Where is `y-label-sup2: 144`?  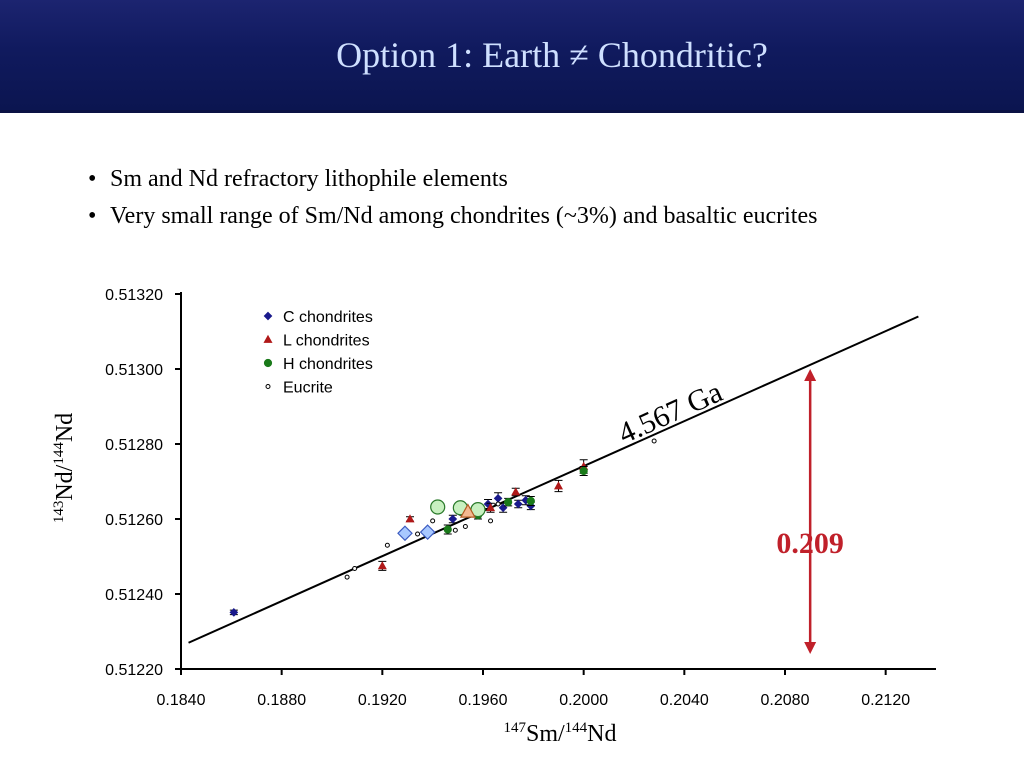 y-label-sup2: 144 is located at coordinates (59, 453).